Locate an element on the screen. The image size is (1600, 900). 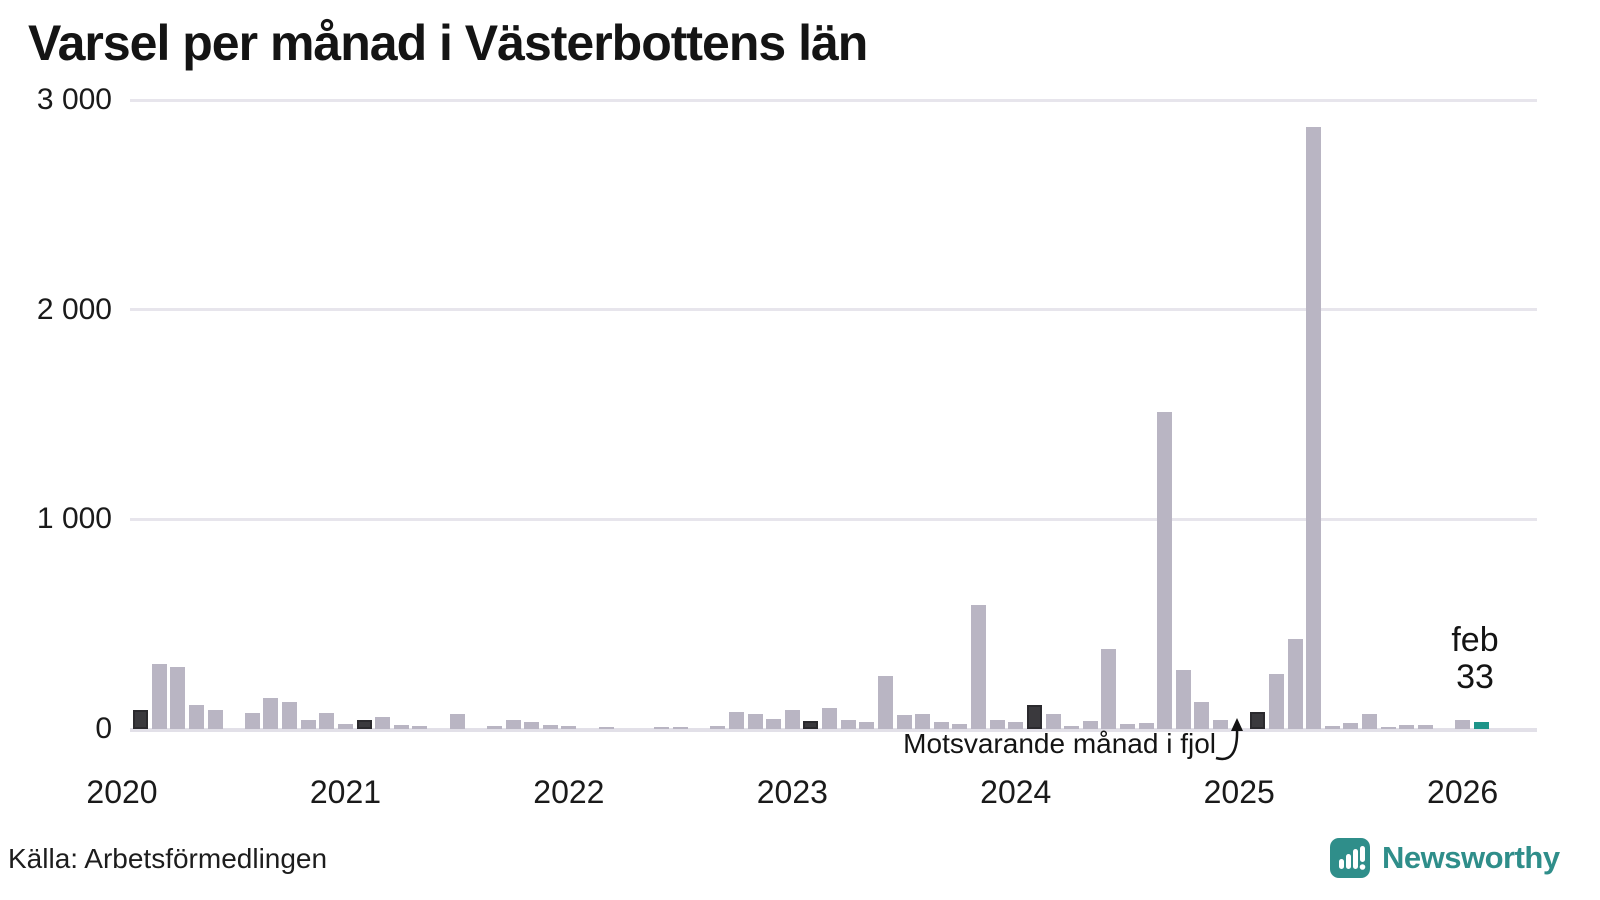
bar-sep-2025 is located at coordinates (1388, 727).